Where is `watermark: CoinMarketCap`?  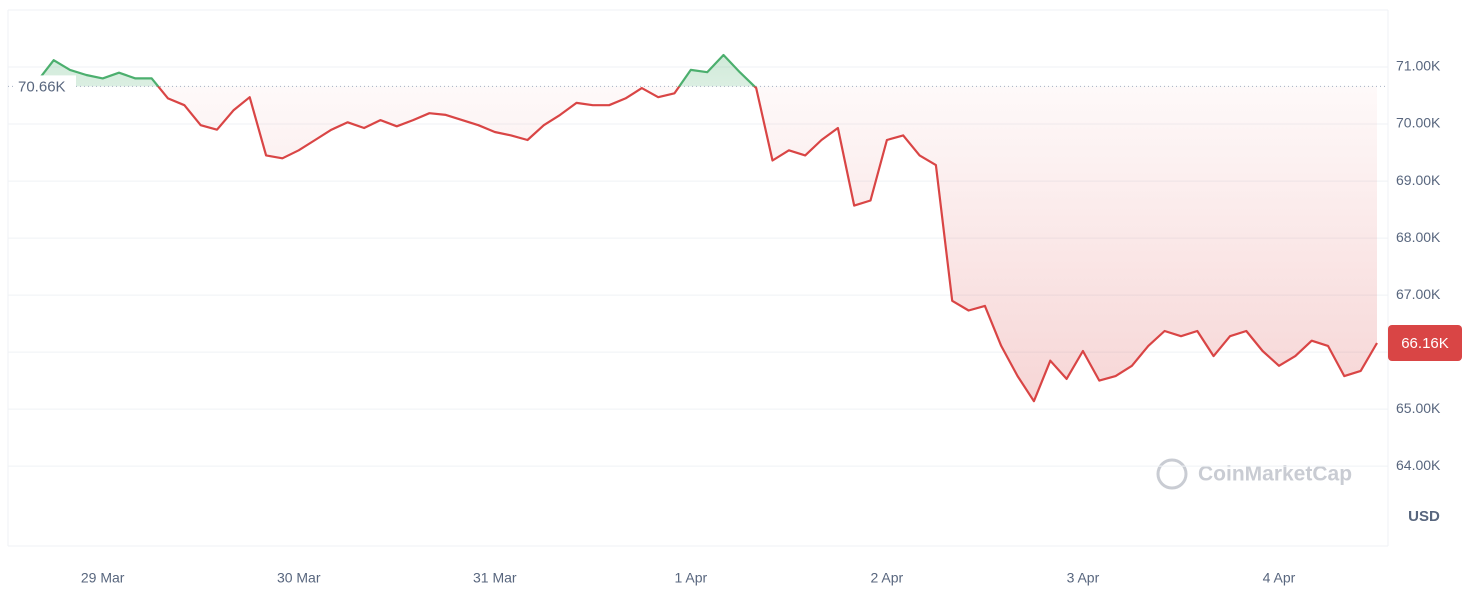
watermark: CoinMarketCap is located at coordinates (1254, 474).